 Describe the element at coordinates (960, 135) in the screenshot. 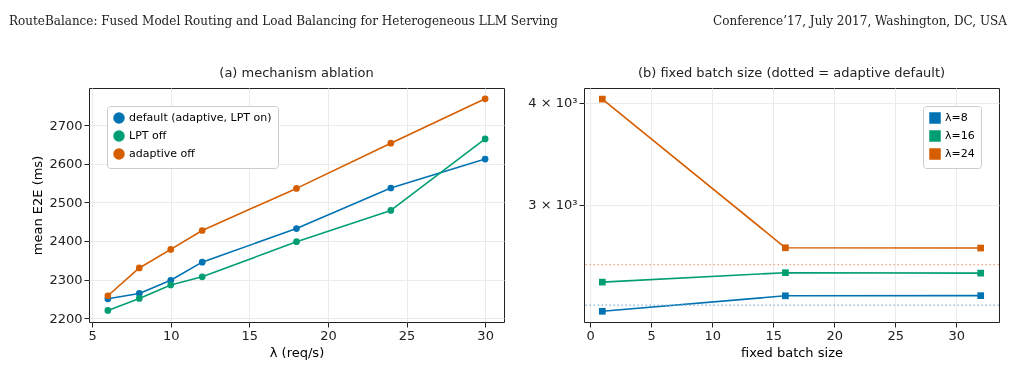

I see `legend-label: λ=16` at that location.